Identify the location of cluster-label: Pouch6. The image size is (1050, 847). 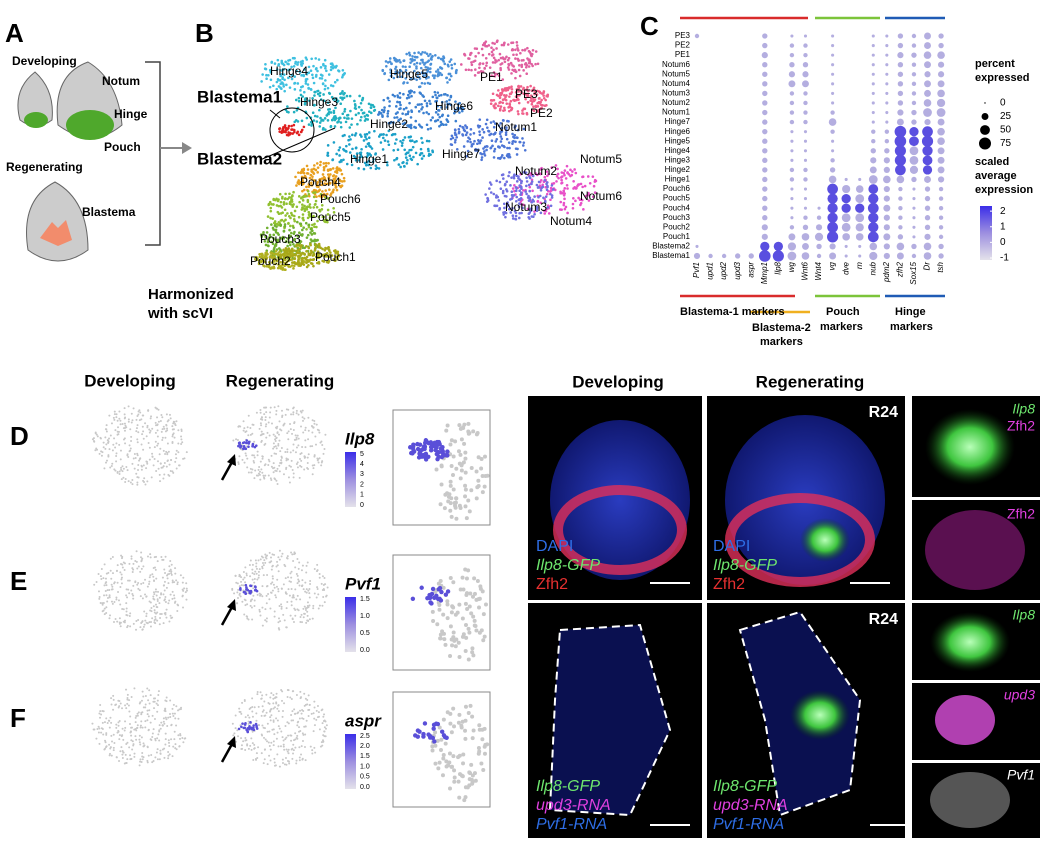
(340, 199).